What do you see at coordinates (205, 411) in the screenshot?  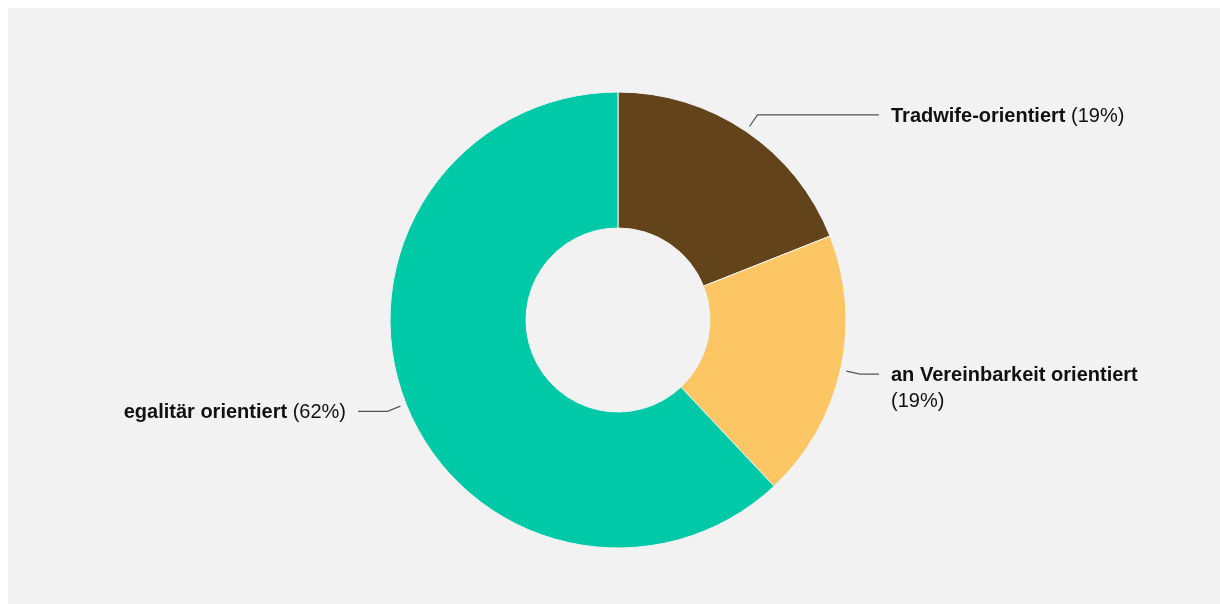 I see `slice-label: egalitär orientiert` at bounding box center [205, 411].